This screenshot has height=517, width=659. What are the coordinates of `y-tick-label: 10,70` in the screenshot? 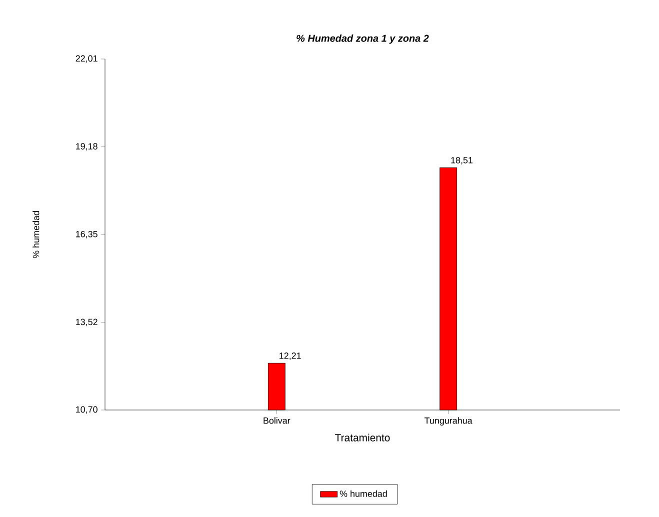 It's located at (87, 410).